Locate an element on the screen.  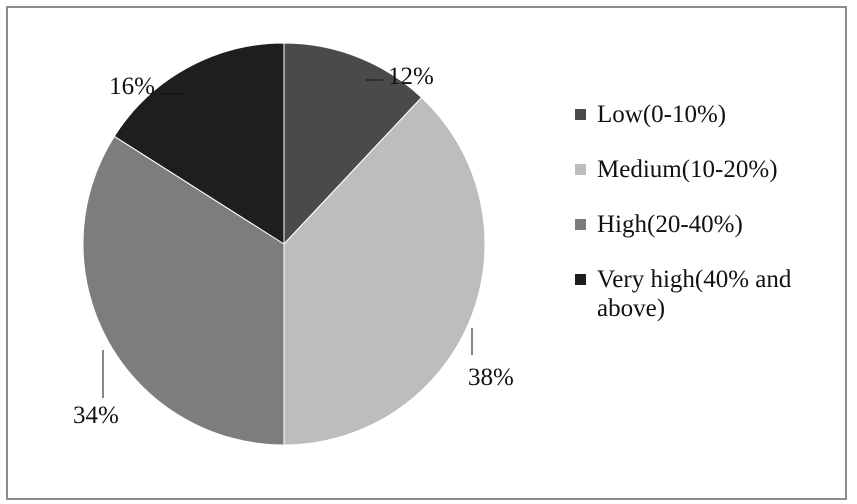
legend-item-medium: Medium(10-20%) is located at coordinates (710, 169).